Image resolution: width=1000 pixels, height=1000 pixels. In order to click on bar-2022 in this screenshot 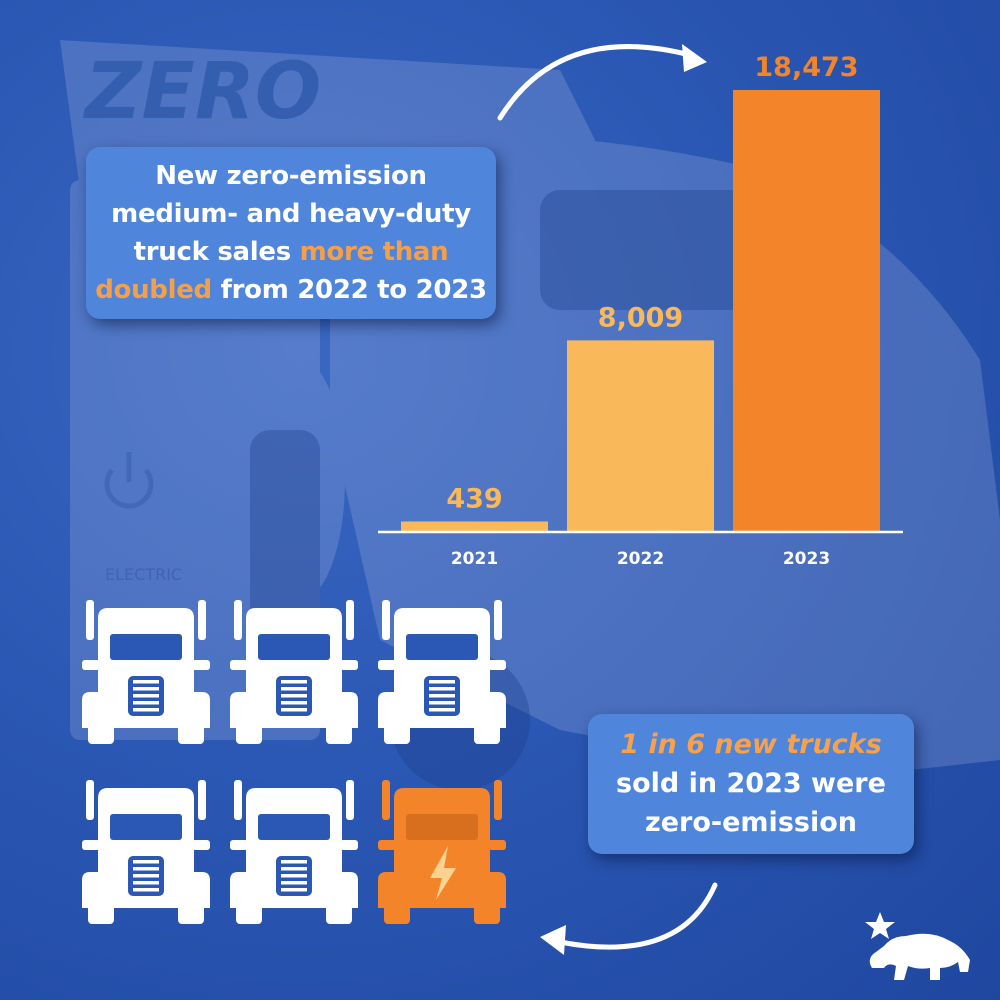, I will do `click(640, 436)`.